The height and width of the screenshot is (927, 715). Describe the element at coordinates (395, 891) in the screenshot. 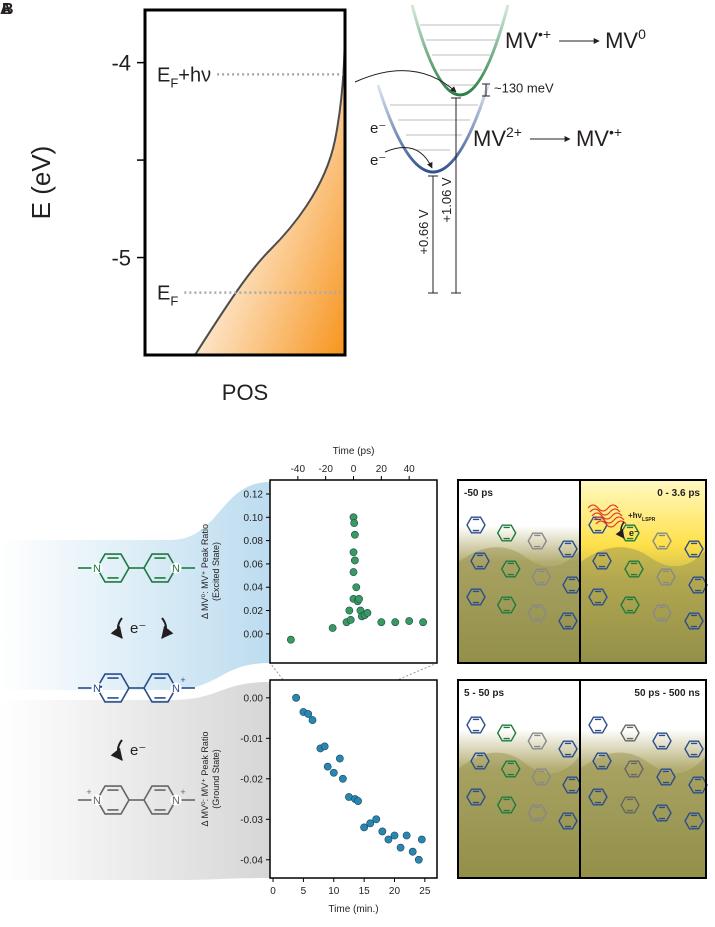

I see `x-tick-label: 20` at that location.